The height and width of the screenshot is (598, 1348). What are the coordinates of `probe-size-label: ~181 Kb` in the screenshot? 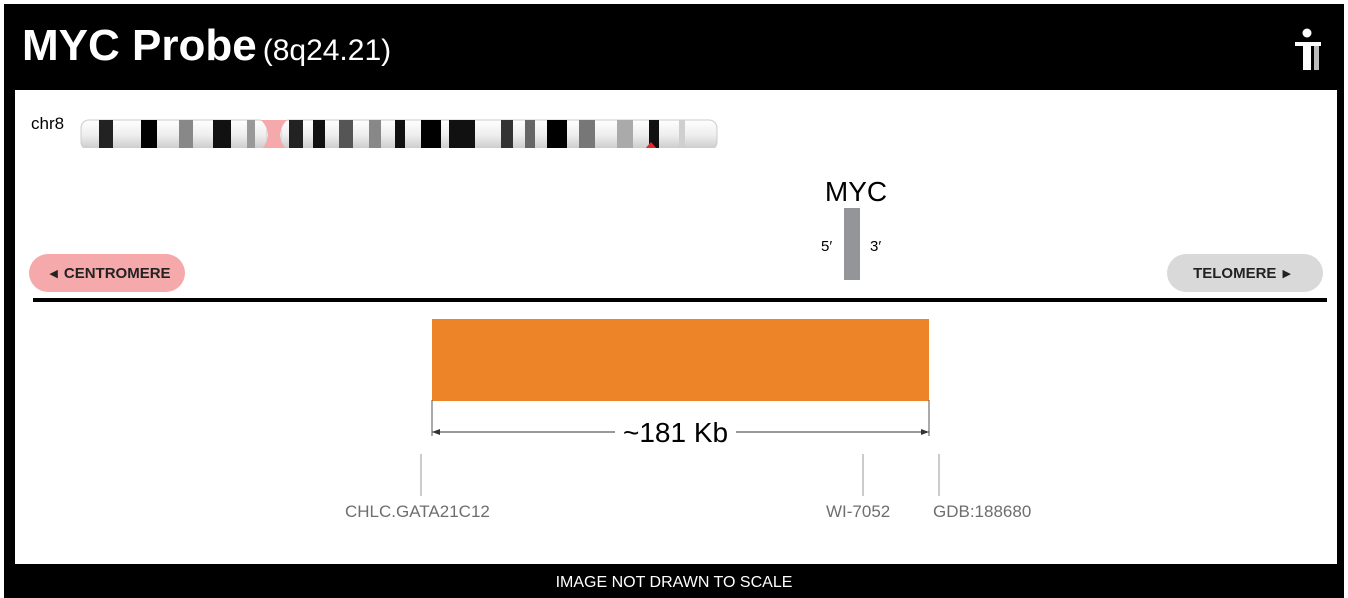 It's located at (676, 433).